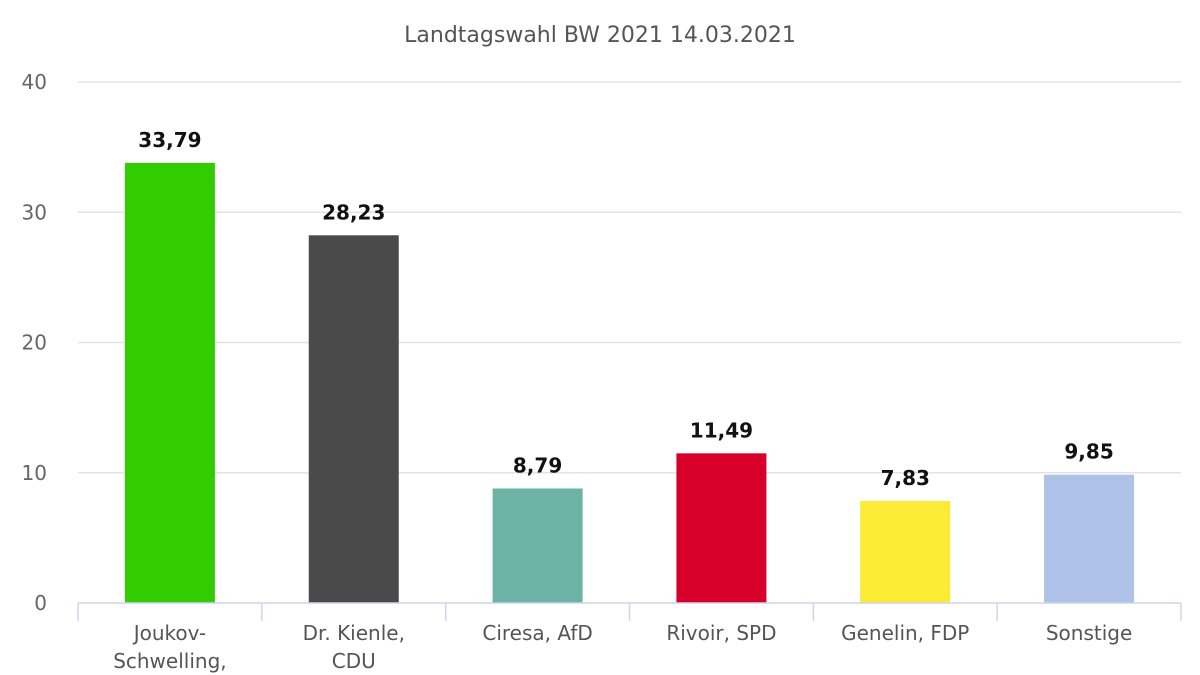 This screenshot has height=675, width=1200. Describe the element at coordinates (169, 661) in the screenshot. I see `x-tick-label-line: Schwelling,` at that location.